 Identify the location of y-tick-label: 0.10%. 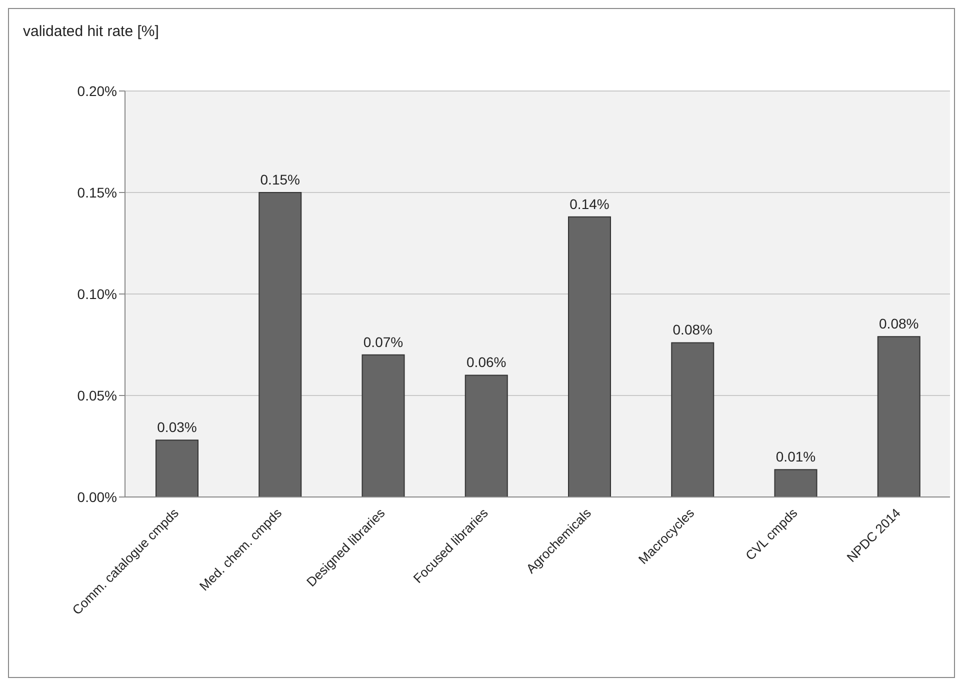
(97, 294).